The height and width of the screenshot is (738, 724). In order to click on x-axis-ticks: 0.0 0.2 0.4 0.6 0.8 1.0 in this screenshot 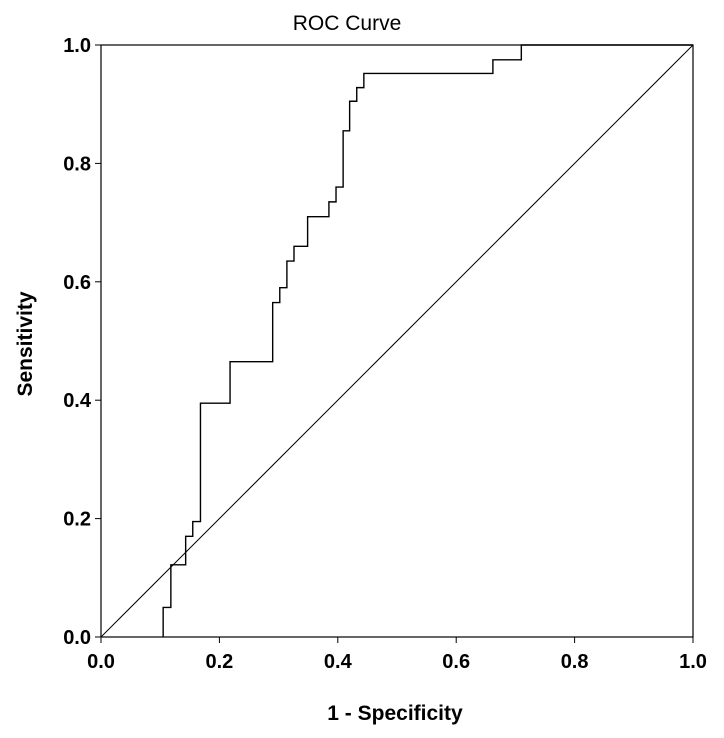, I will do `click(397, 655)`.